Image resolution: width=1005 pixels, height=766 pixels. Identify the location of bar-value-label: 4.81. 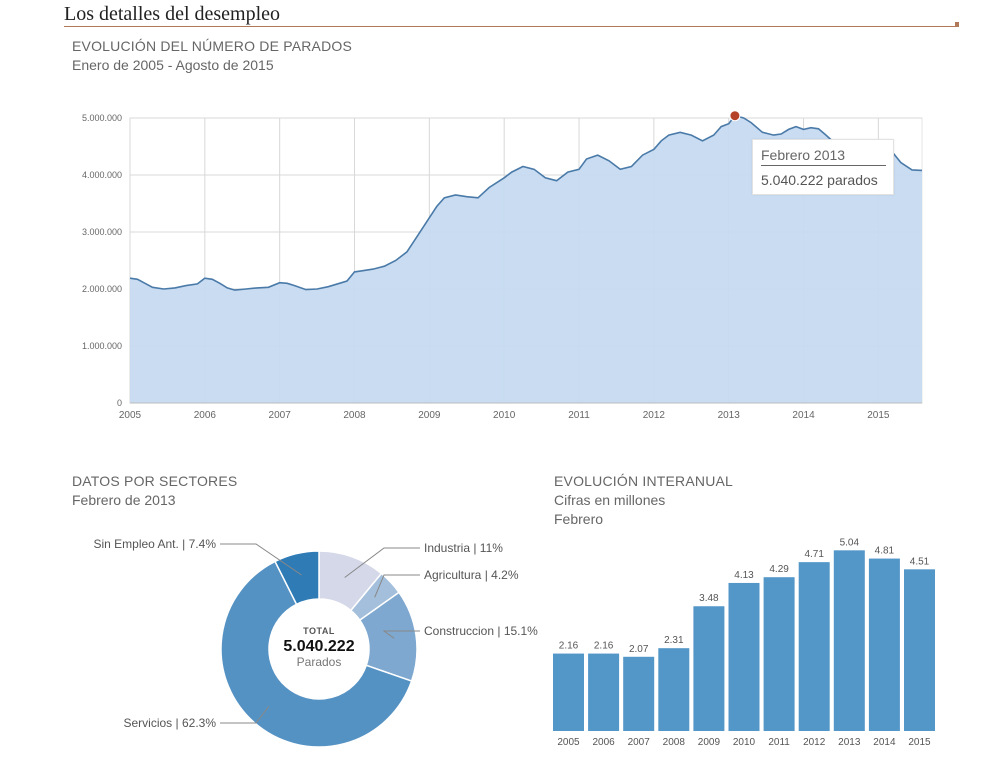
(885, 551).